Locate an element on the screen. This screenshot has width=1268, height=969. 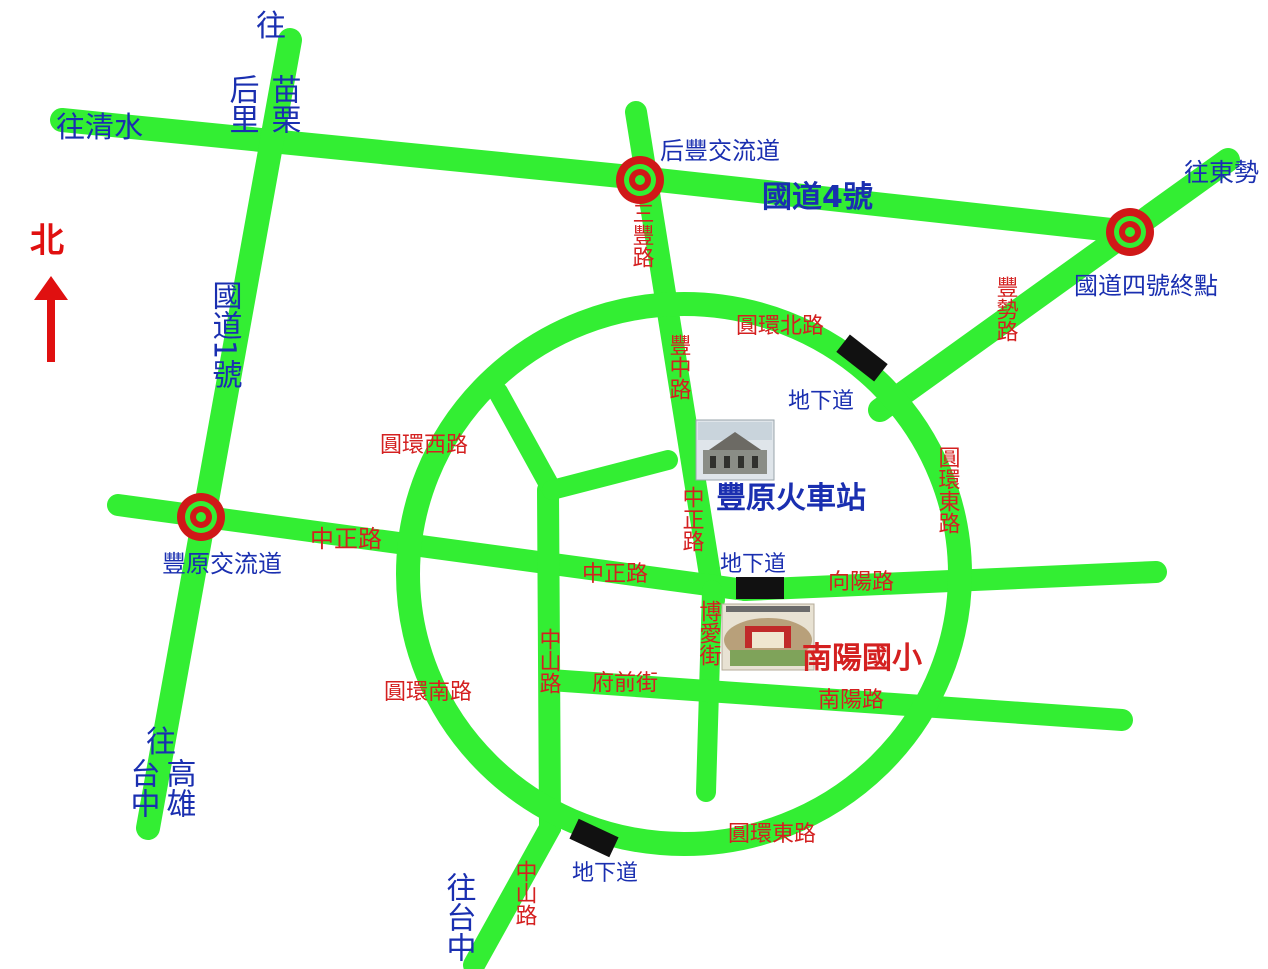
road-national4-west is located at coordinates (351, 149).